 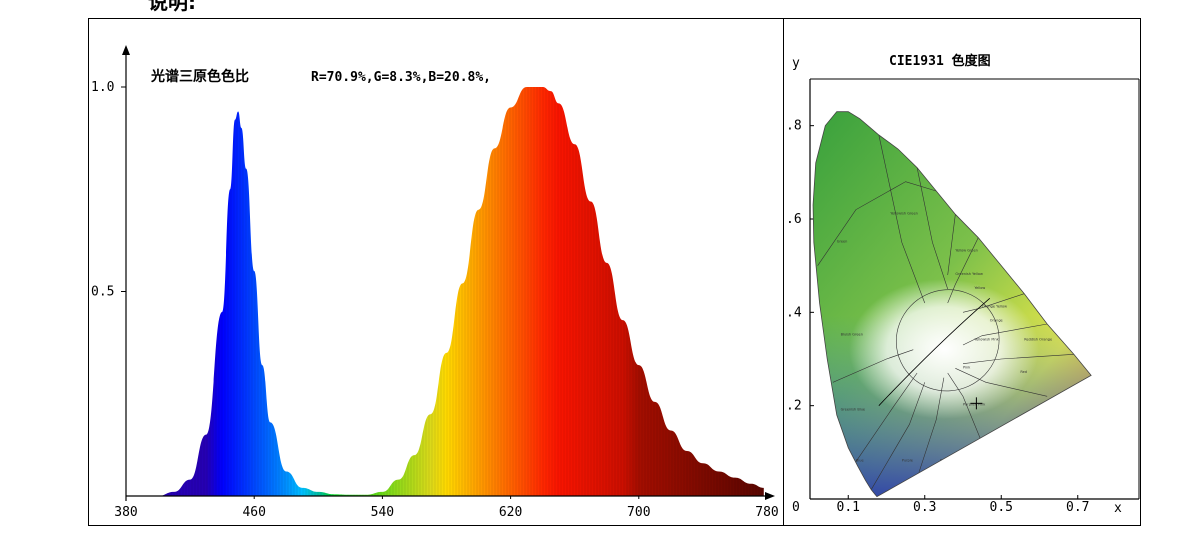 I want to click on cie-region-label: Reddish Purple, so click(x=953, y=461).